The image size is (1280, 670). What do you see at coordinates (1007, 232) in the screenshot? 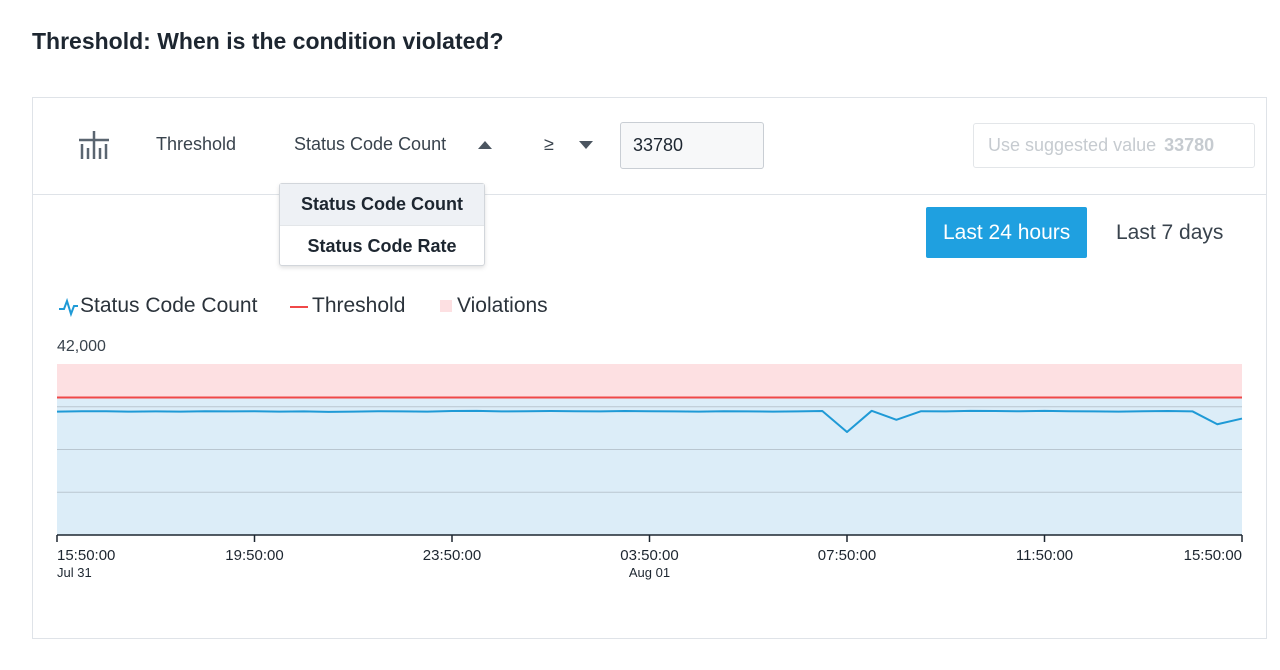
I see `time-range-button: Last 24 hours` at bounding box center [1007, 232].